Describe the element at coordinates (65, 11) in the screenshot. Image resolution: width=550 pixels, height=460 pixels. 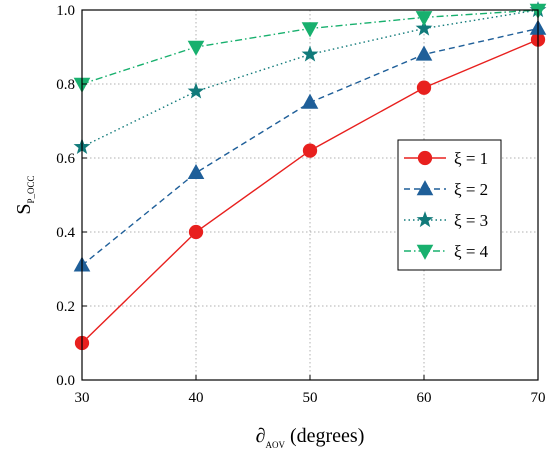
I see `y-tick-label: 1.0` at that location.